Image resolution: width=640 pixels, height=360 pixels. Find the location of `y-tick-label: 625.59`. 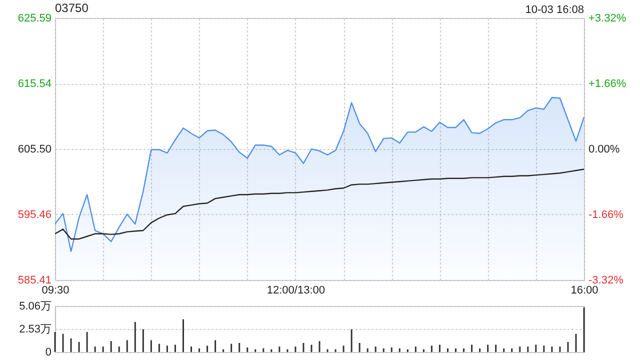

y-tick-label: 625.59 is located at coordinates (35, 18).